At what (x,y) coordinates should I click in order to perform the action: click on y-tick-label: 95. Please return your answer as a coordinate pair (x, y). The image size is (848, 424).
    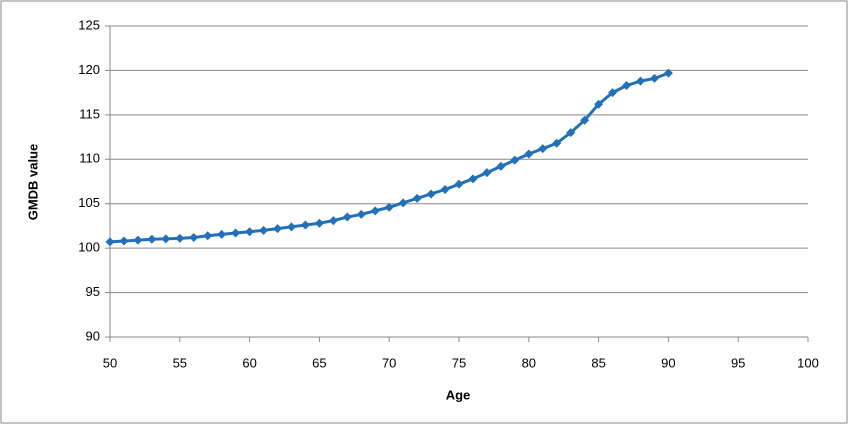
    Looking at the image, I should click on (93, 291).